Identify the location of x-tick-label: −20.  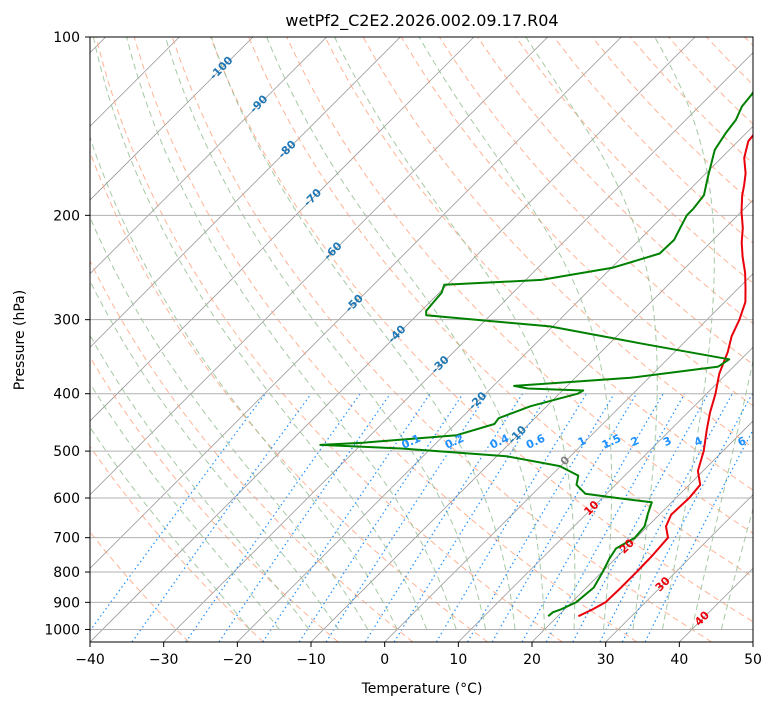
(238, 660).